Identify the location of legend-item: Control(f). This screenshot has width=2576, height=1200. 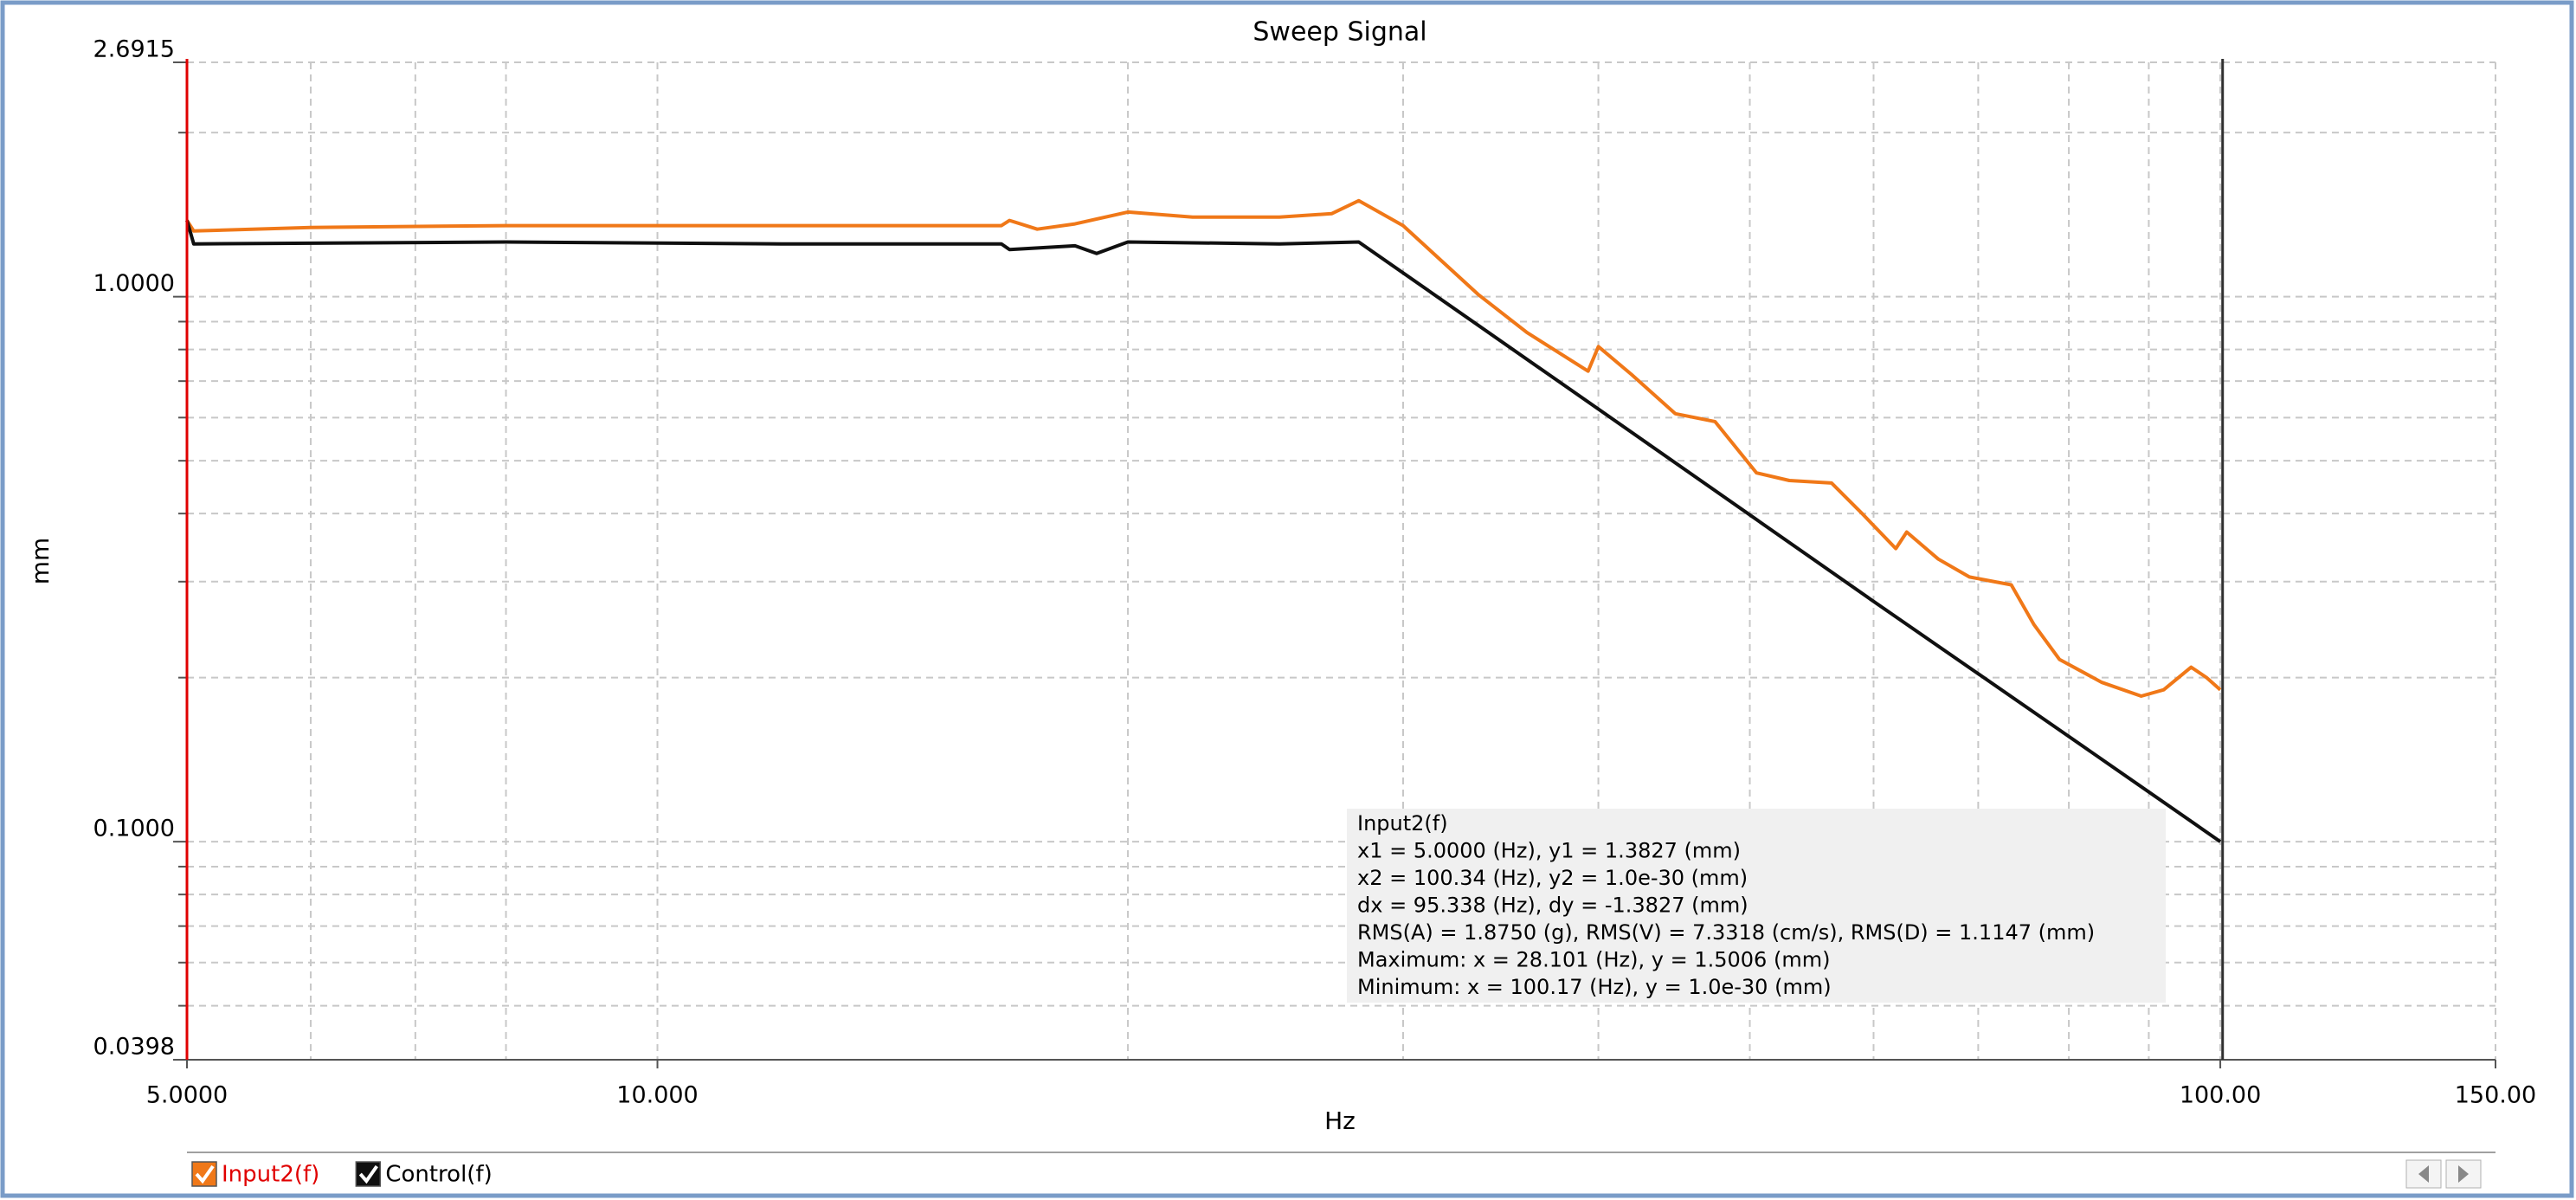
(424, 1174).